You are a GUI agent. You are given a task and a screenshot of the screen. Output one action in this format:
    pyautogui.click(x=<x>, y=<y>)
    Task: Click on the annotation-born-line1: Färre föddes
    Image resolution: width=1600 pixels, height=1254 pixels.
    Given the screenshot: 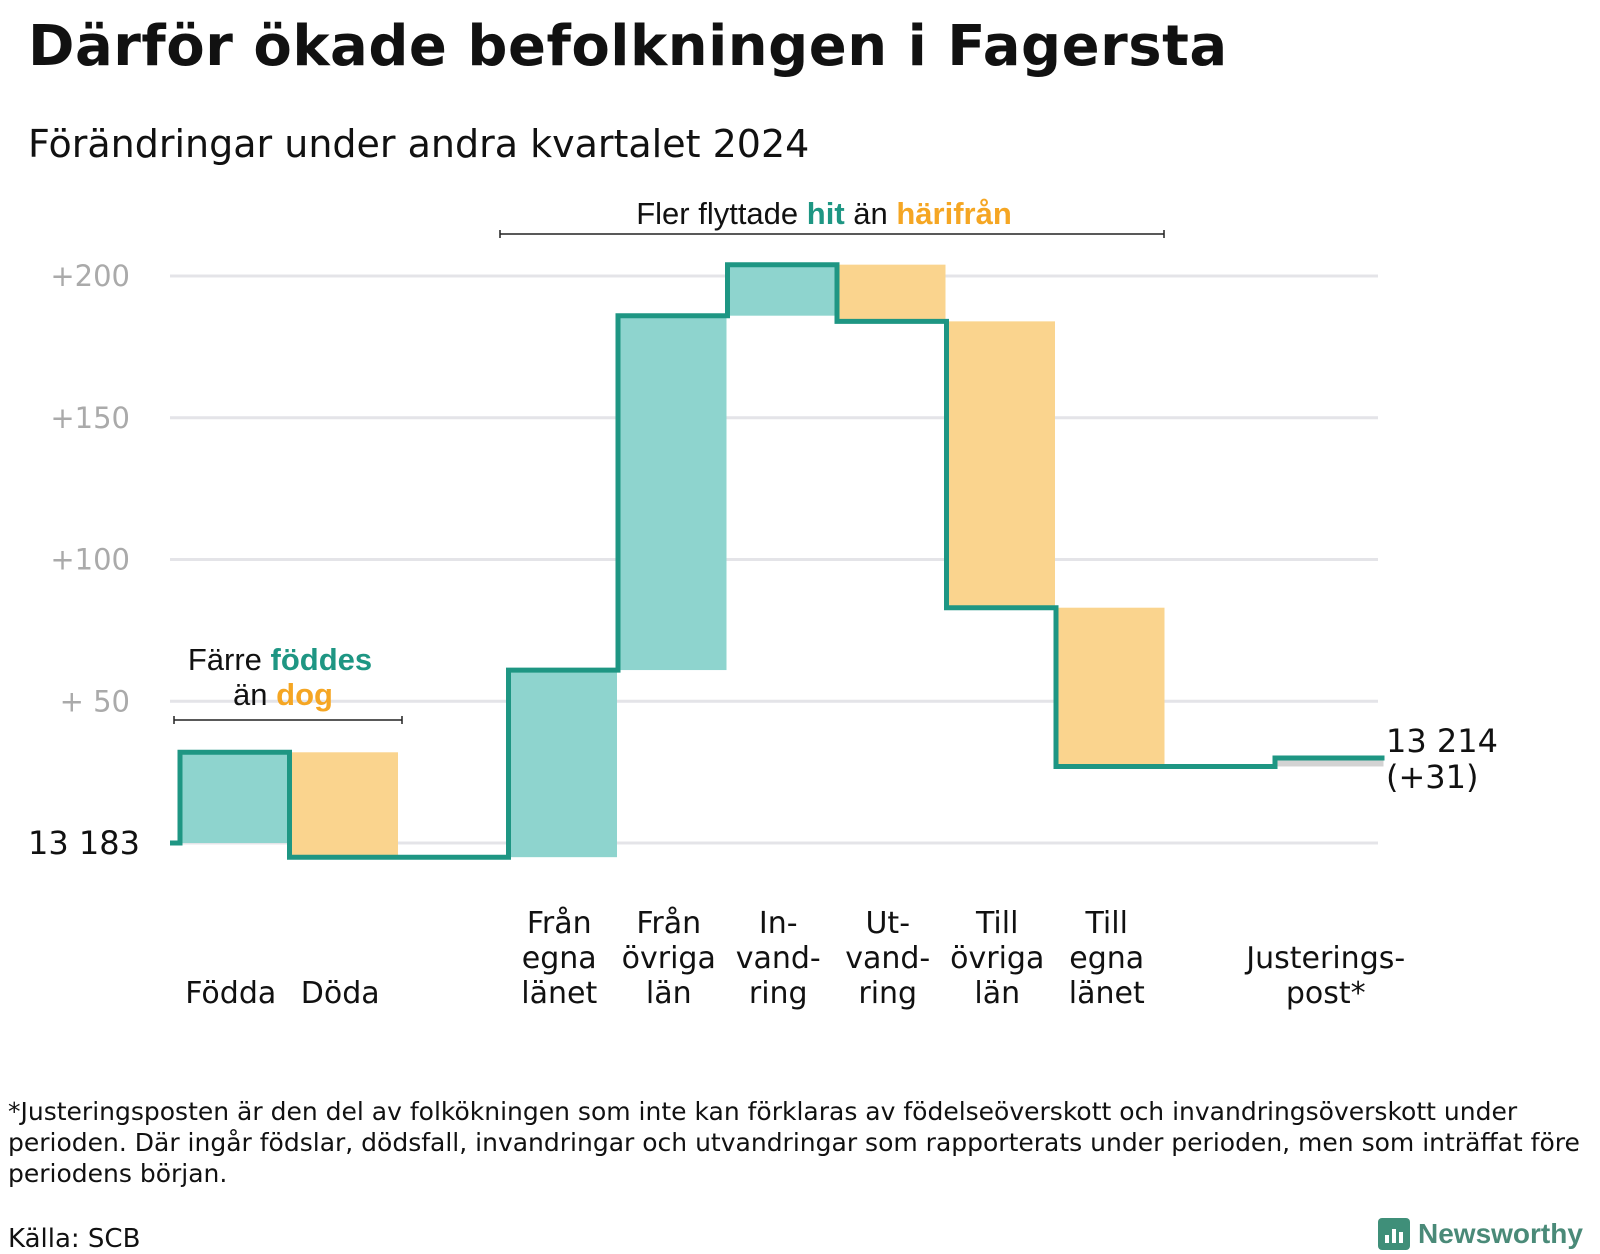 What is the action you would take?
    pyautogui.click(x=280, y=659)
    